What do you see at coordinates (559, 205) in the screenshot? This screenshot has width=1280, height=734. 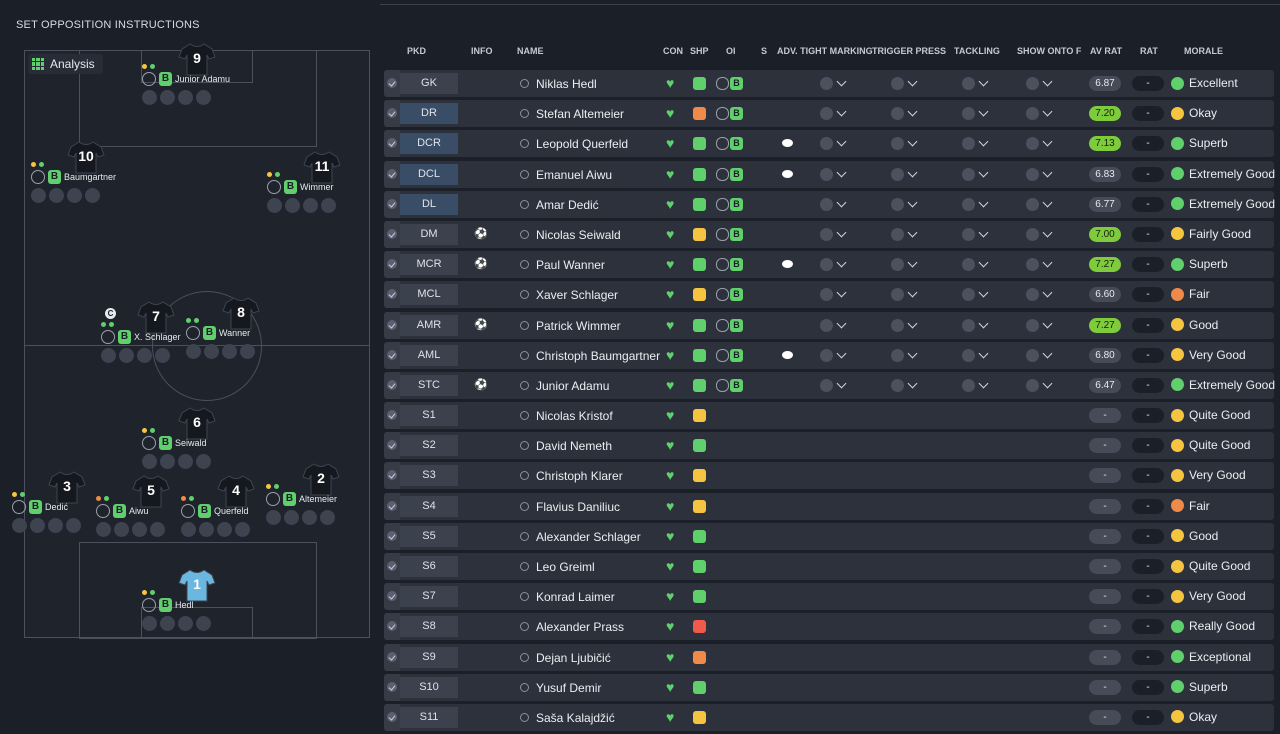 I see `player-name: Amar Dedić` at bounding box center [559, 205].